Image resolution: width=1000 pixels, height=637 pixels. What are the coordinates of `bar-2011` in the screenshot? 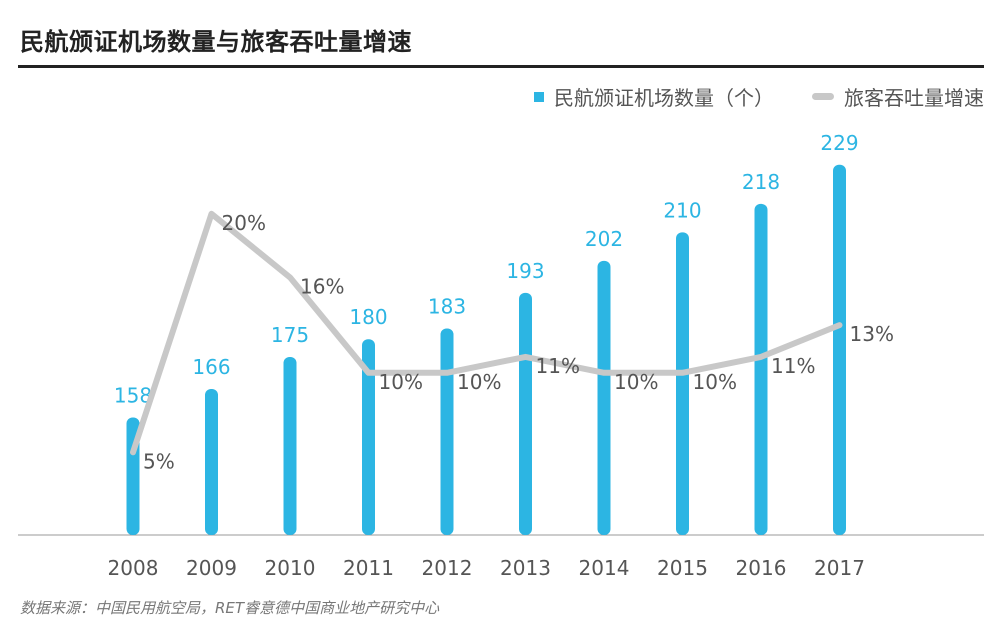 It's located at (368, 437).